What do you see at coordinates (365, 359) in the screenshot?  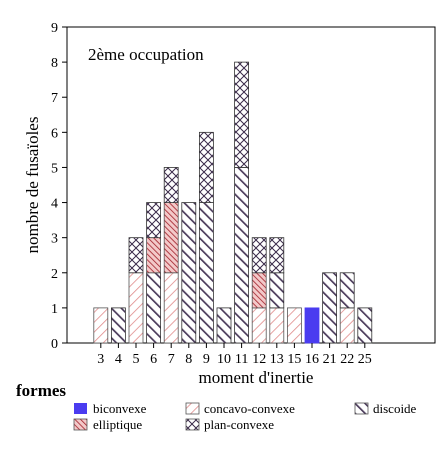 I see `x-tick-label-25: 25` at bounding box center [365, 359].